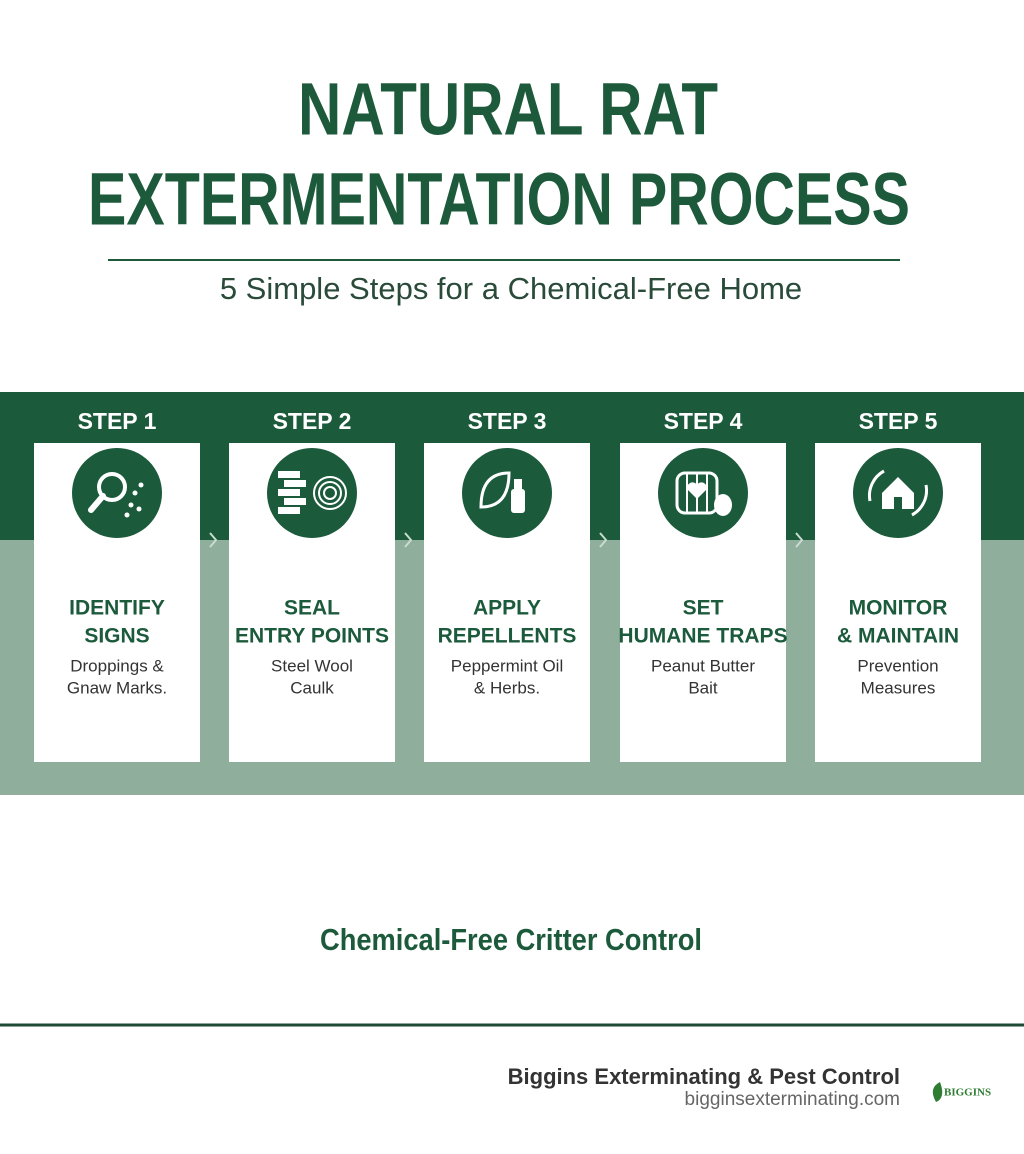 The image size is (1024, 1154). What do you see at coordinates (703, 421) in the screenshot?
I see `step-label: STEP 4` at bounding box center [703, 421].